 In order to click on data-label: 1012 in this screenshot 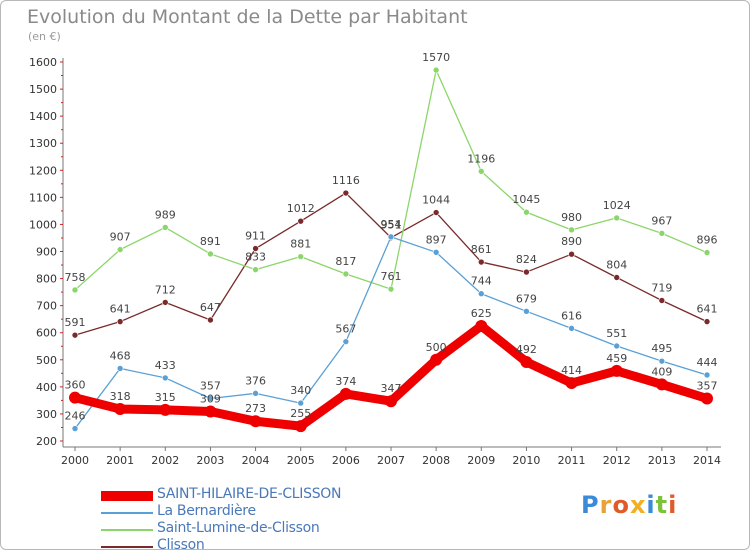, I will do `click(301, 208)`.